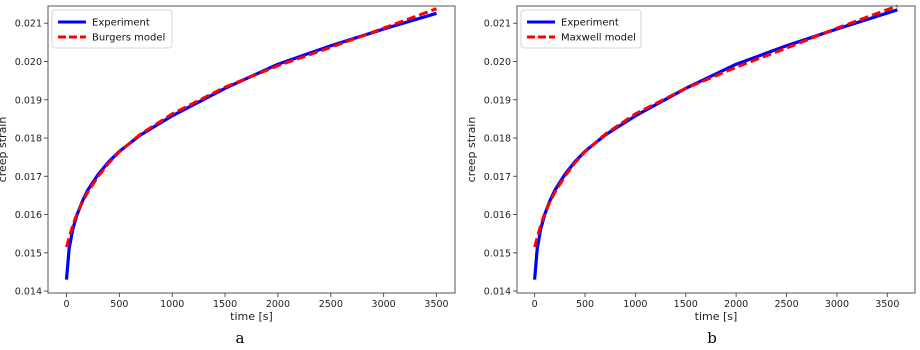 This screenshot has height=350, width=920. I want to click on panel-label: b, so click(712, 338).